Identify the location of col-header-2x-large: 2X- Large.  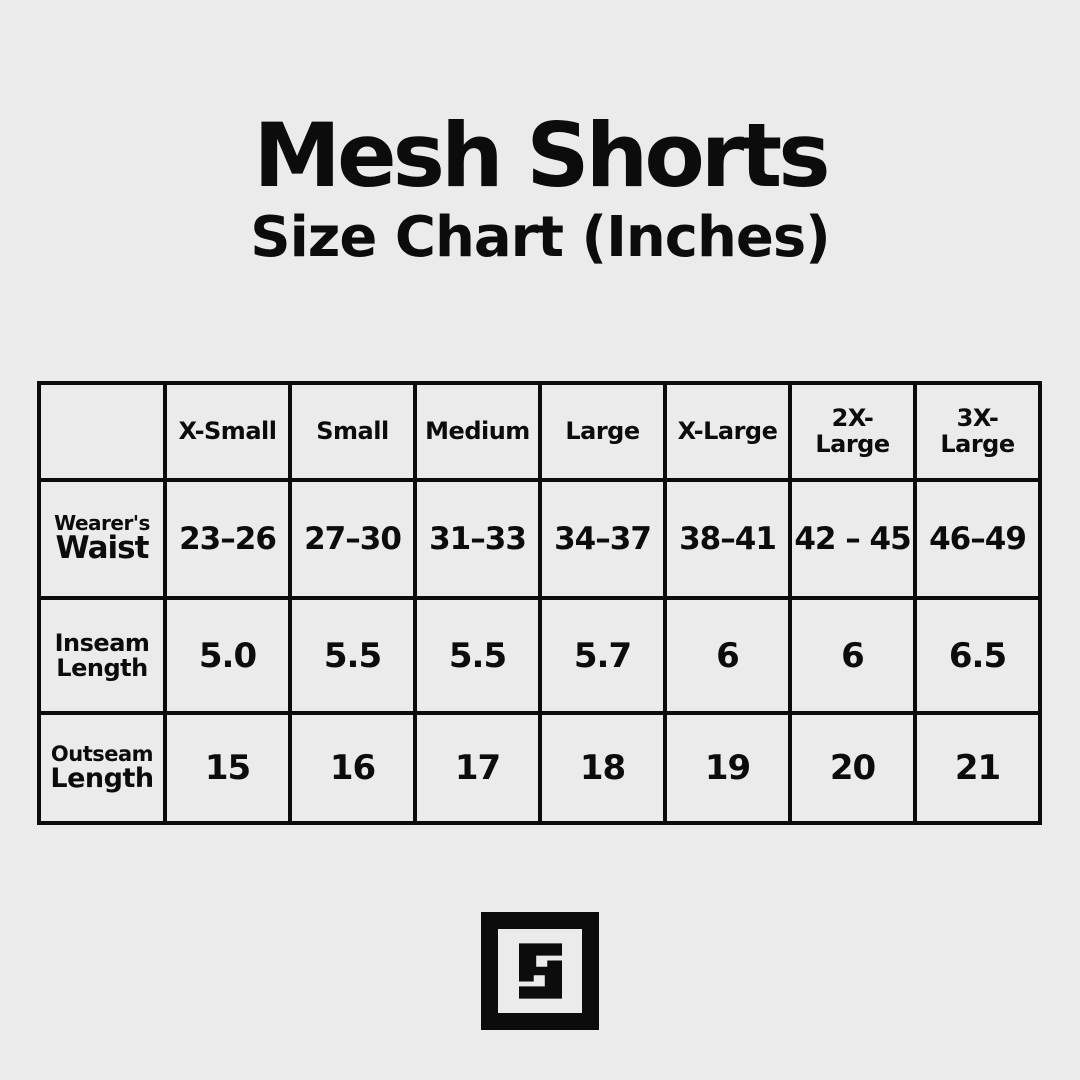
(852, 431).